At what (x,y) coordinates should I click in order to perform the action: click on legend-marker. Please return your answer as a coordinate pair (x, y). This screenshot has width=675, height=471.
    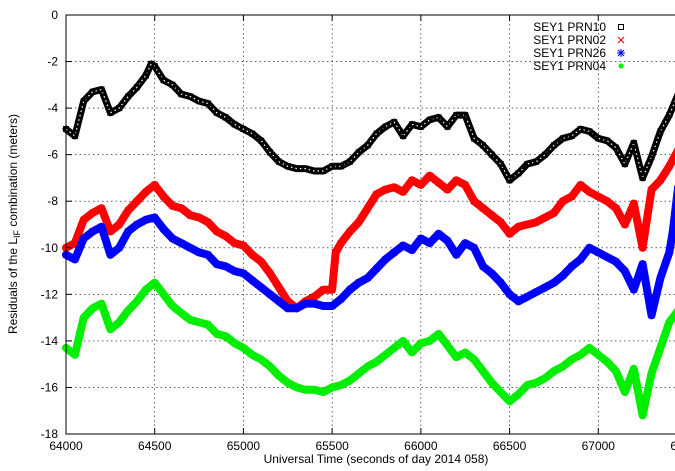
    Looking at the image, I should click on (621, 40).